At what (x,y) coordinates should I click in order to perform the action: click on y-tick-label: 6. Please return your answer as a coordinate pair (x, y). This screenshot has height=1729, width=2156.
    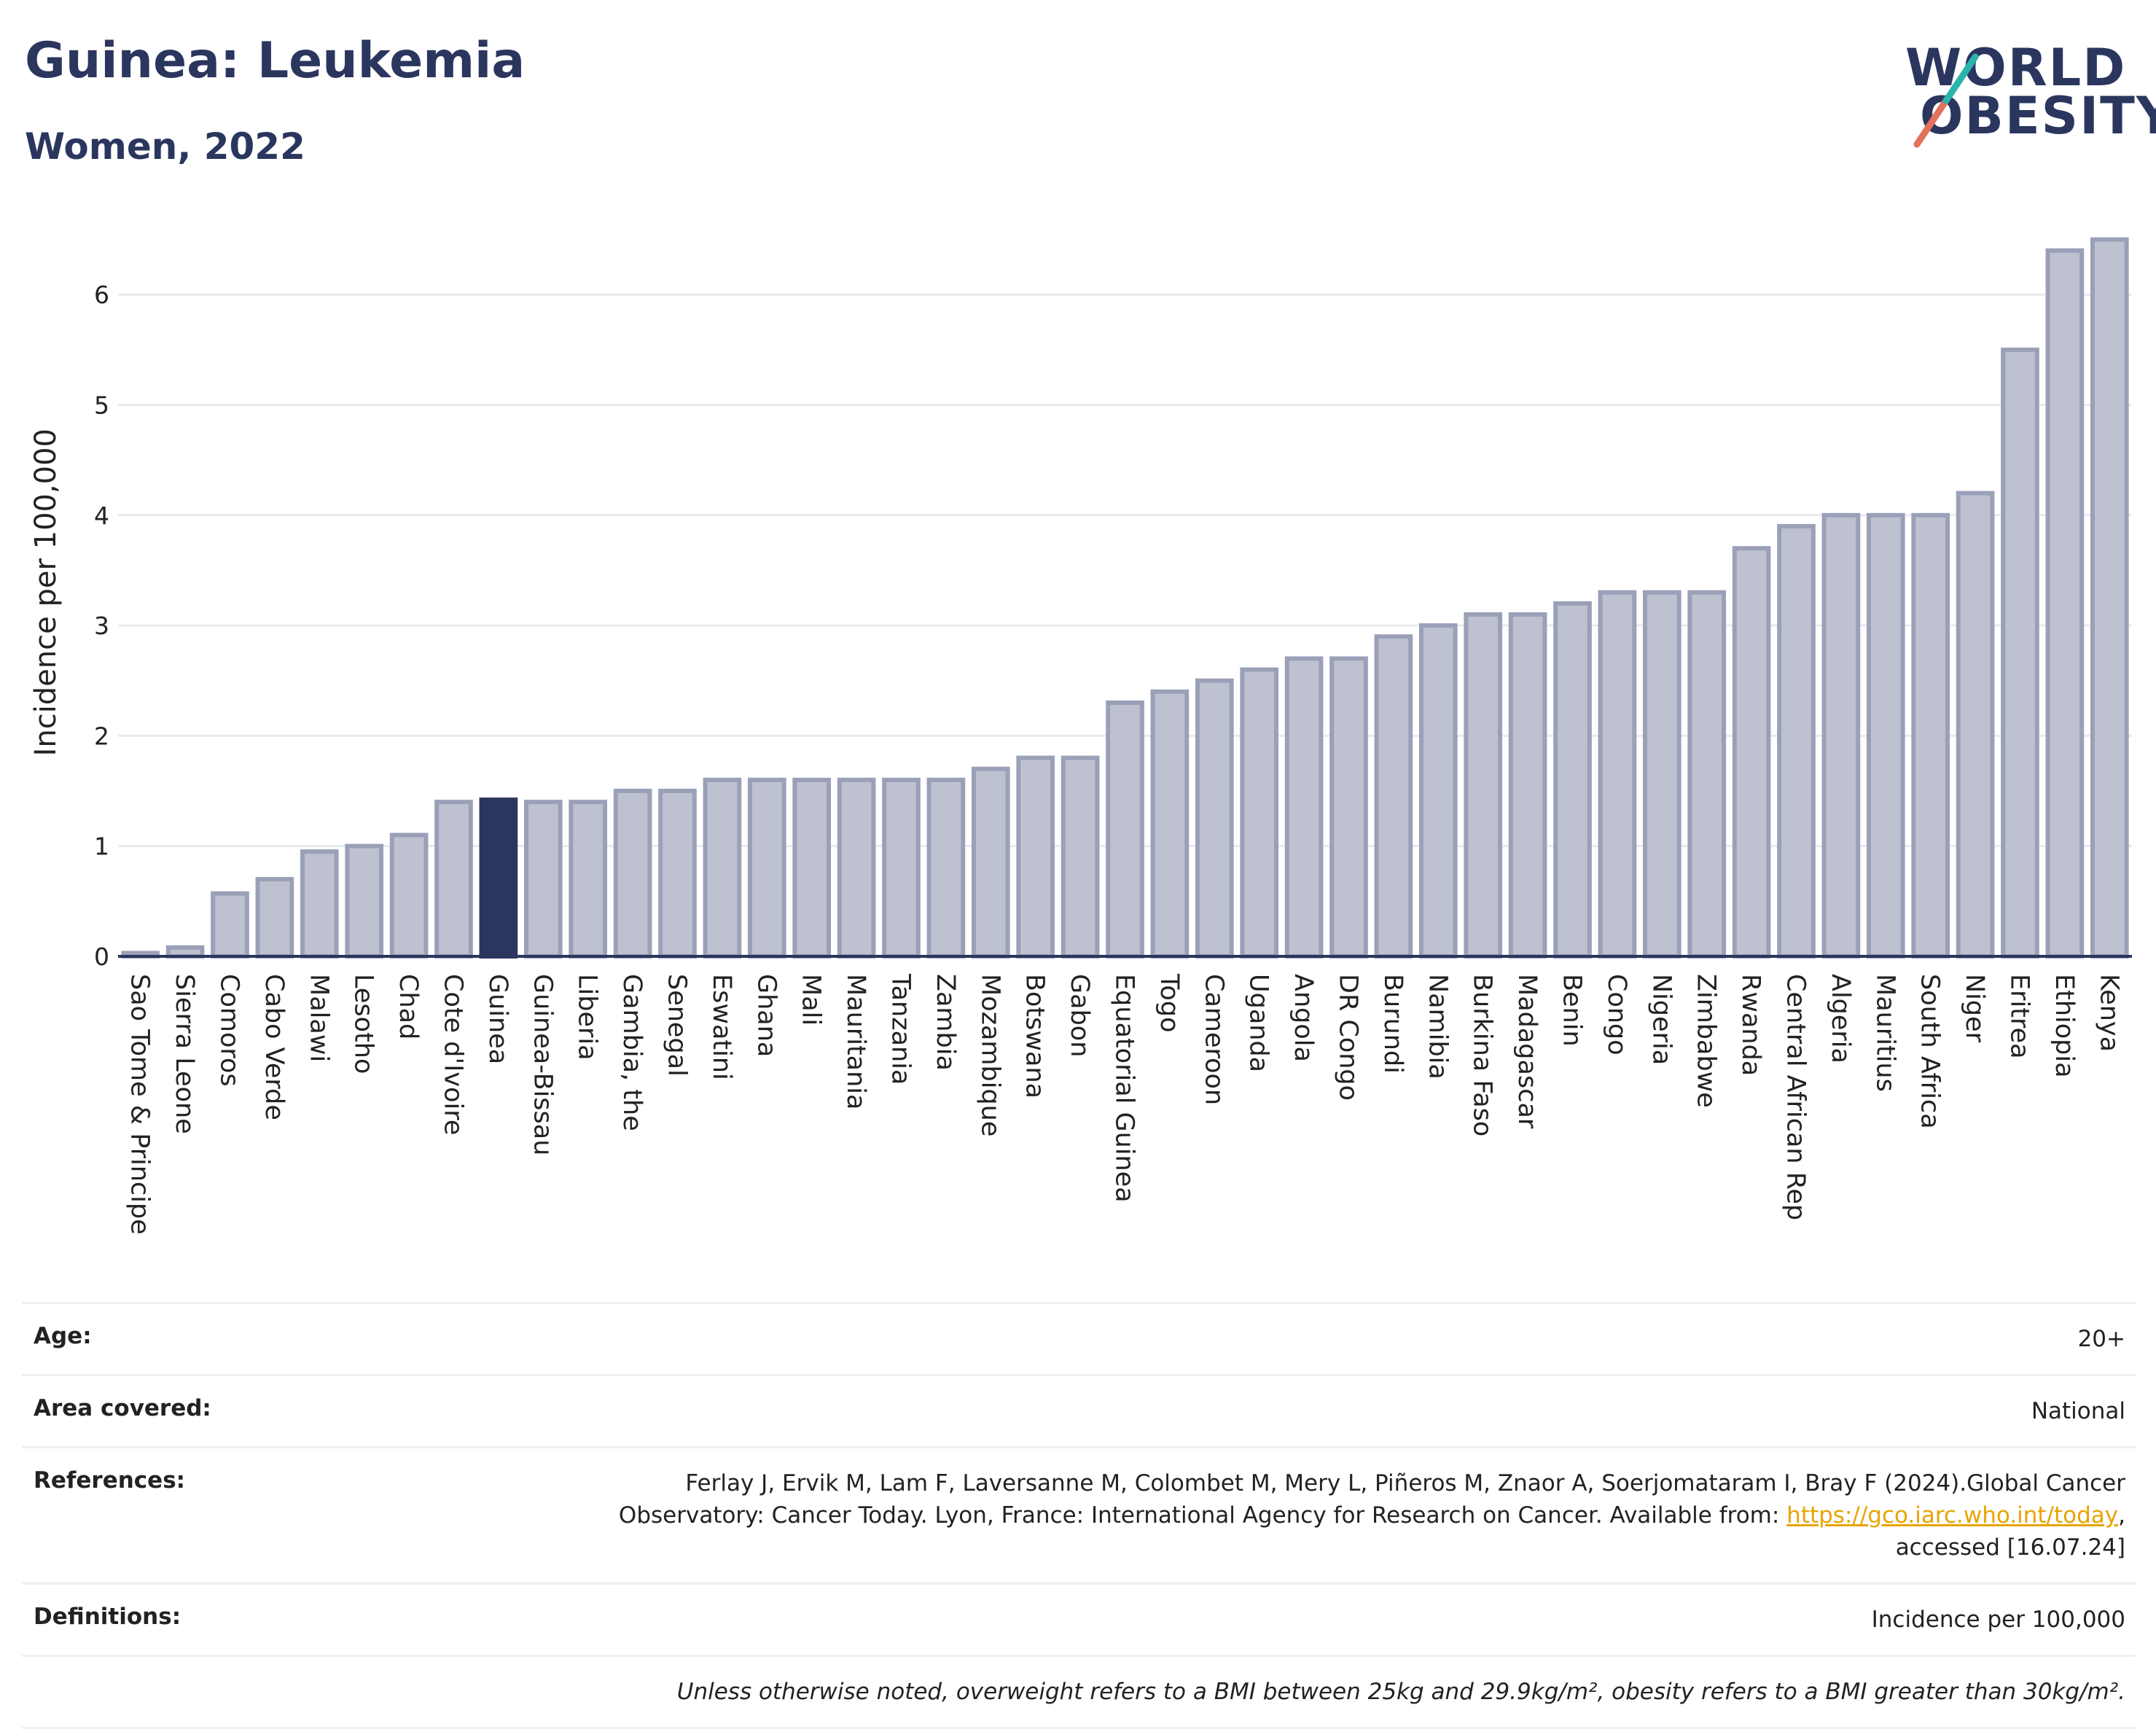
    Looking at the image, I should click on (101, 295).